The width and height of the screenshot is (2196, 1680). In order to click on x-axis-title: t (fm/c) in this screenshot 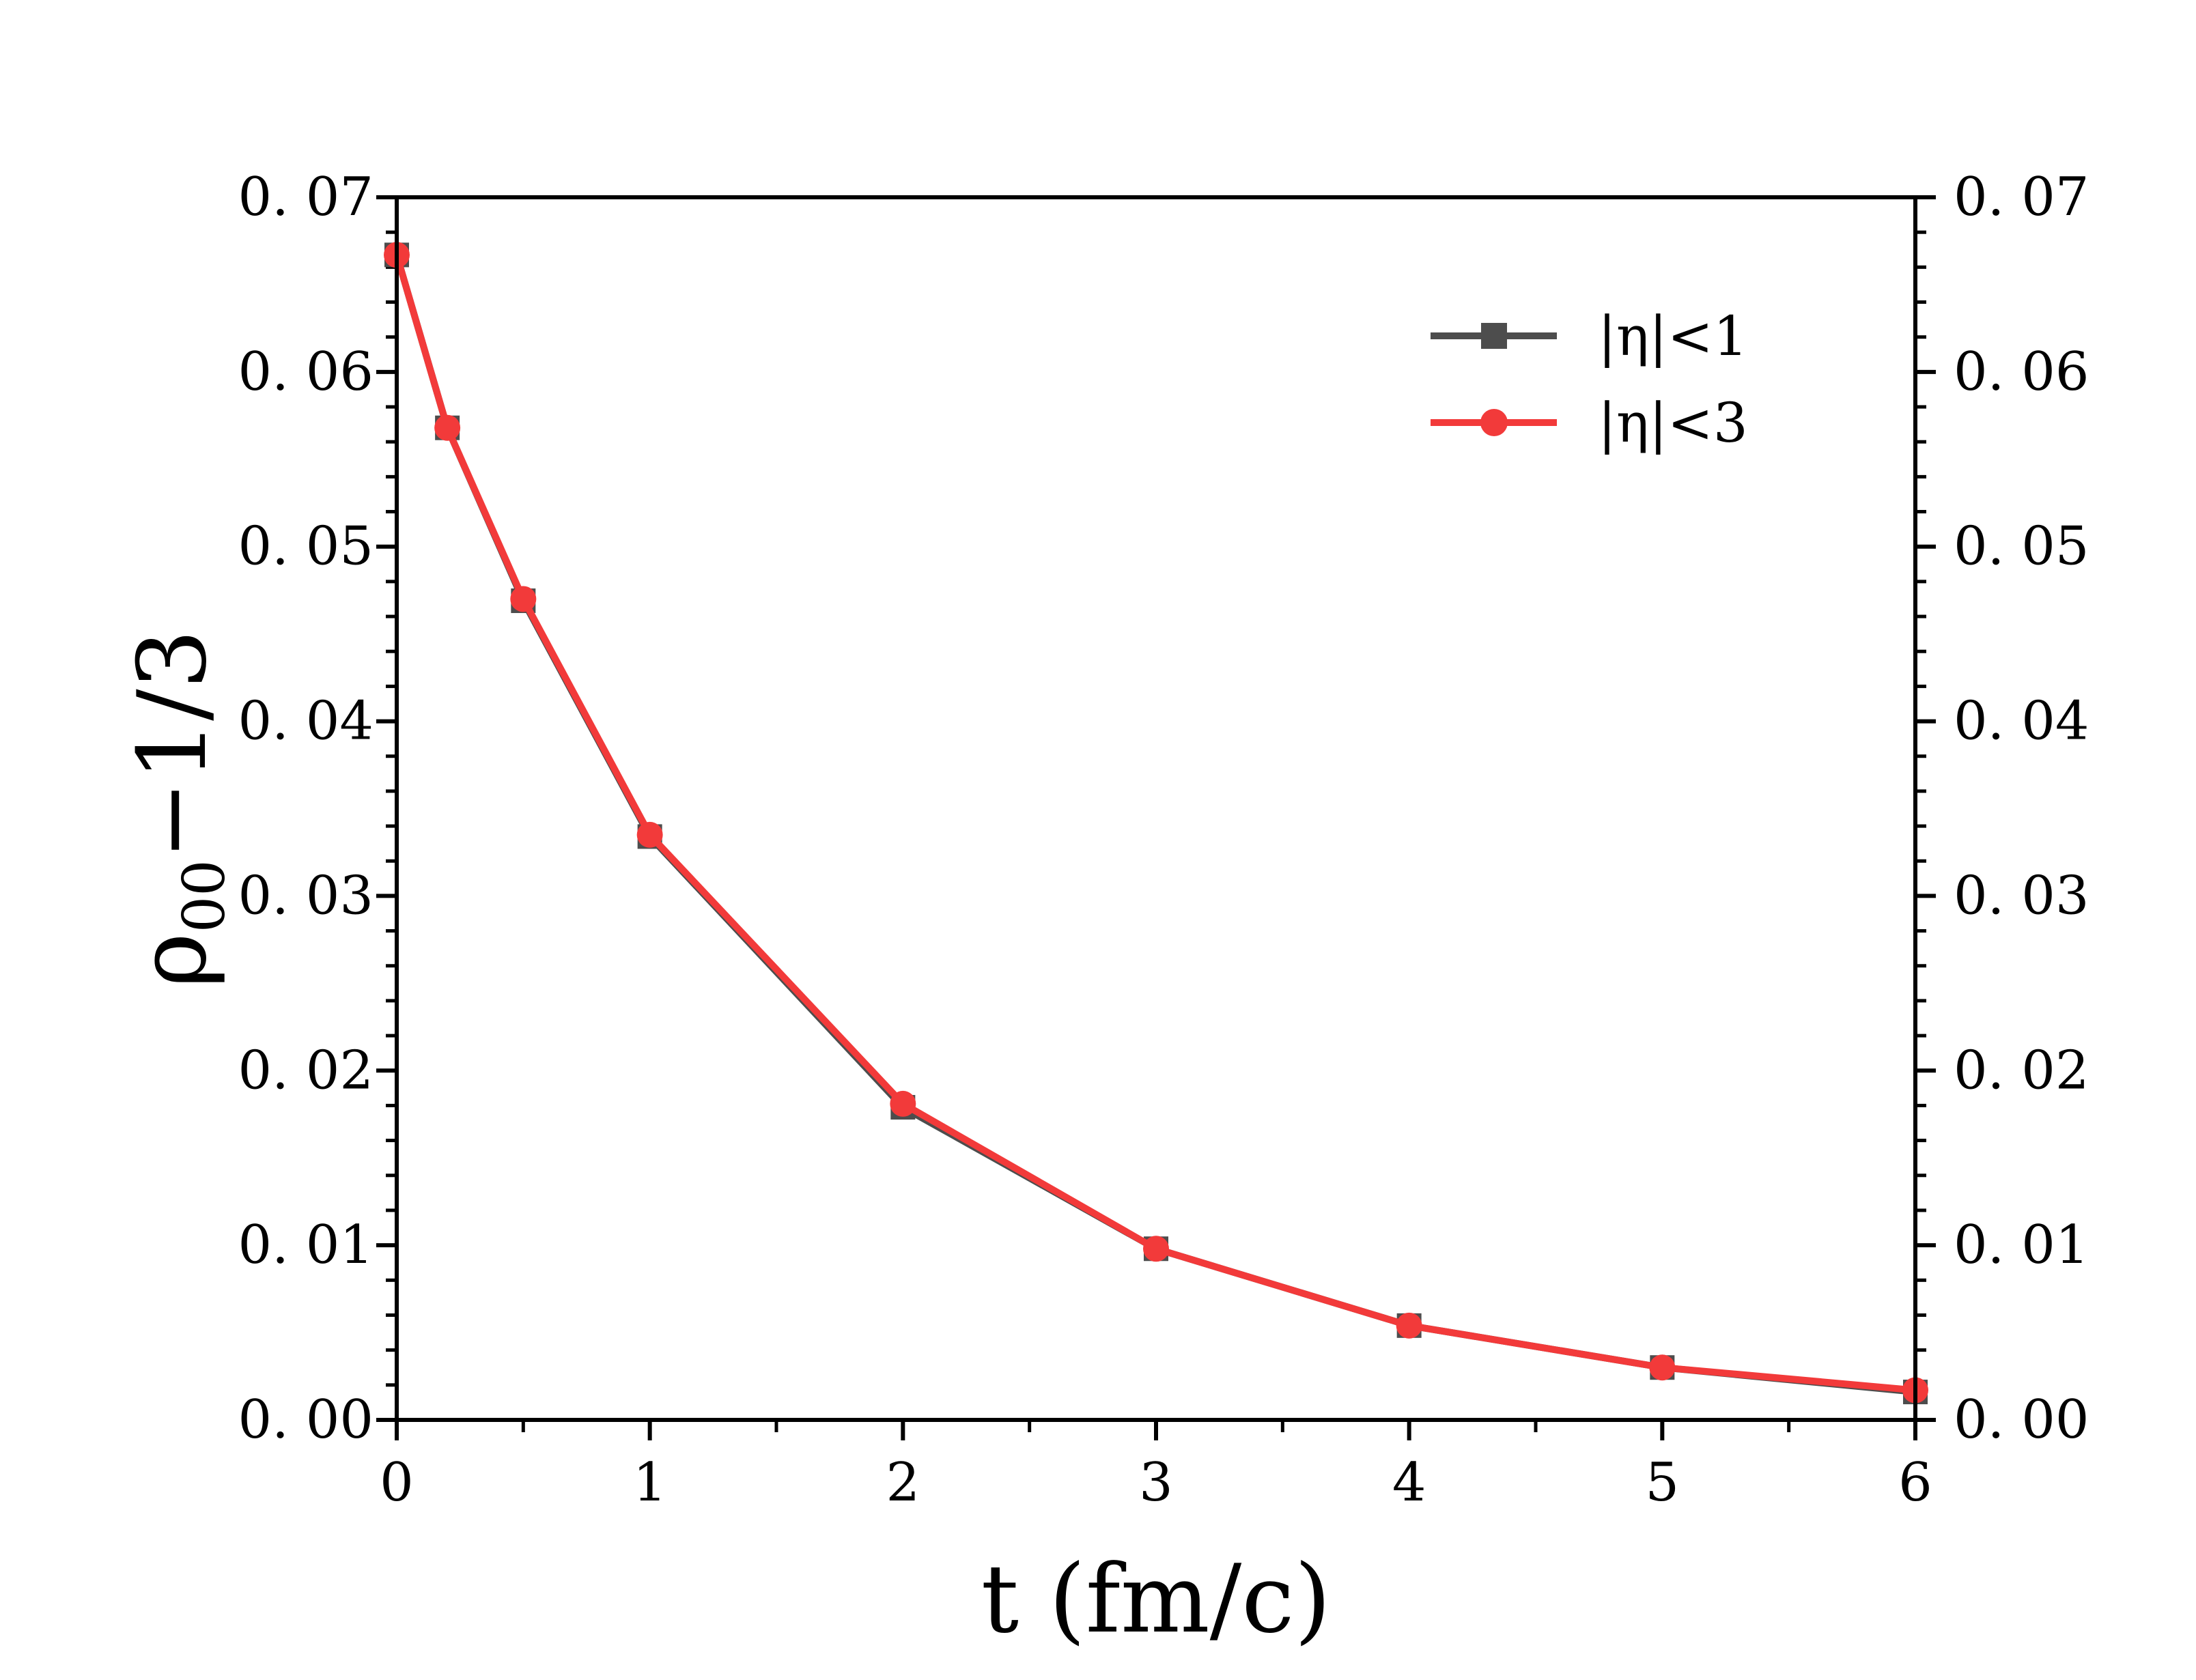, I will do `click(1156, 1599)`.